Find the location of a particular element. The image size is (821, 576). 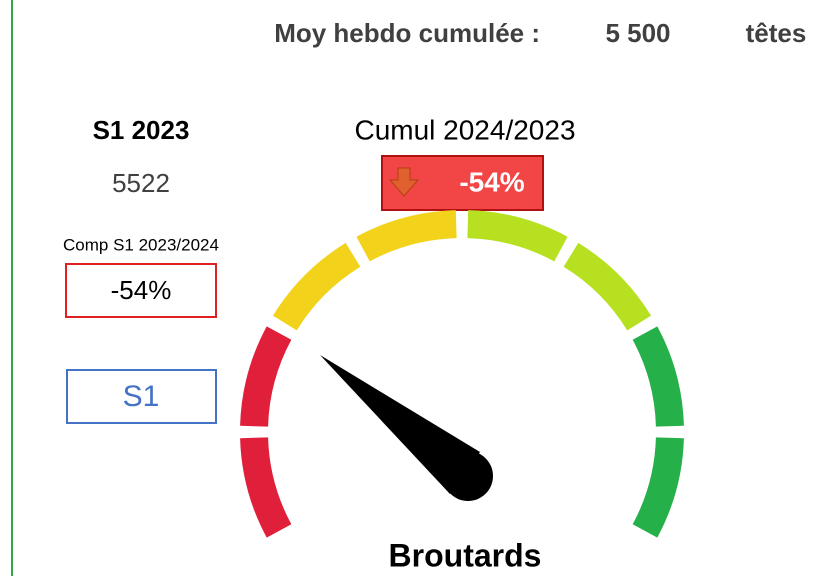

header-label: Moy hebdo cumulée : is located at coordinates (407, 33).